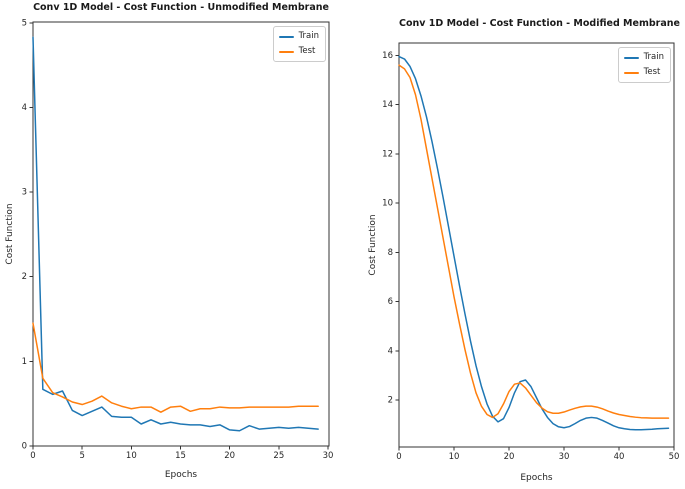 The image size is (685, 489). Describe the element at coordinates (619, 457) in the screenshot. I see `svg-text: 40` at that location.